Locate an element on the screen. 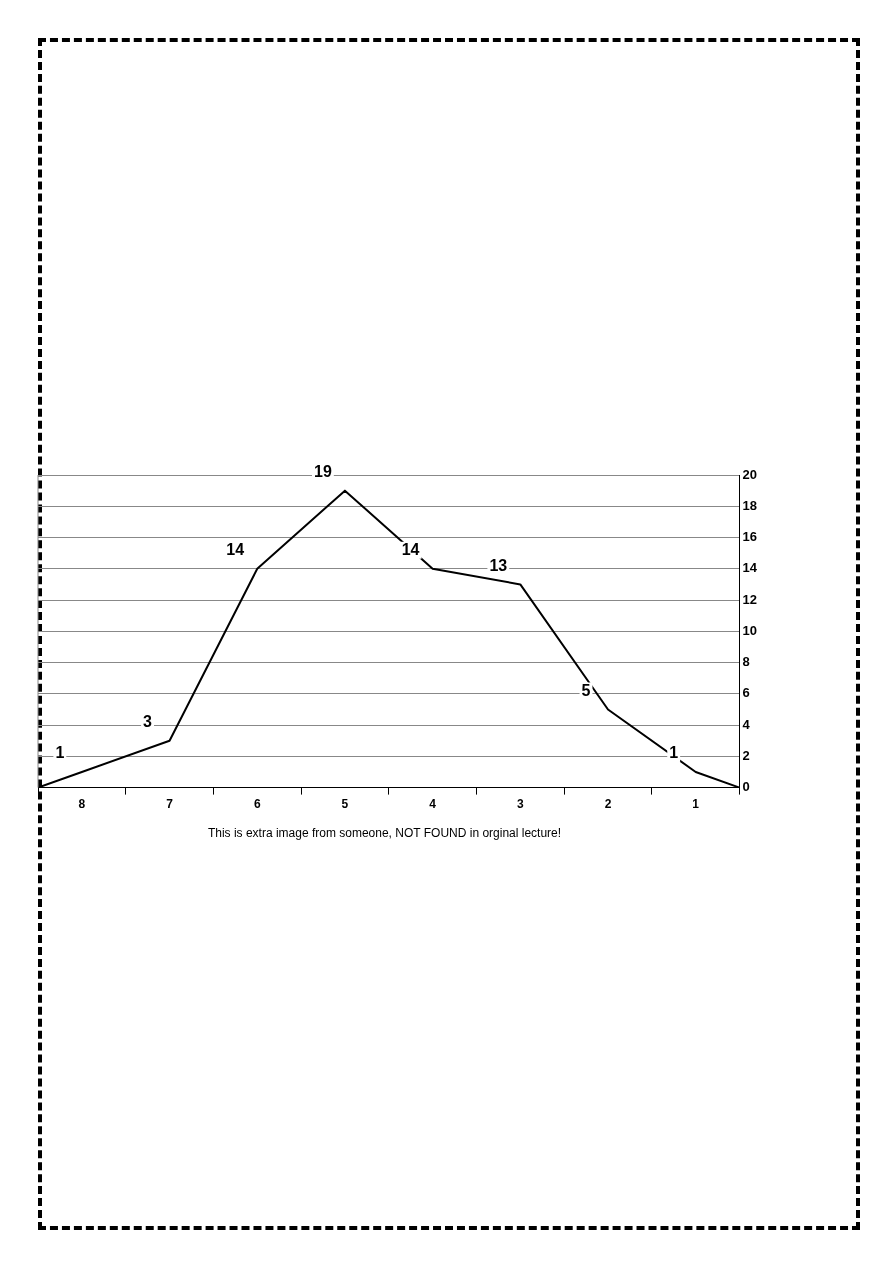 This screenshot has height=1263, width=893. y-tick-label: 8 is located at coordinates (746, 662).